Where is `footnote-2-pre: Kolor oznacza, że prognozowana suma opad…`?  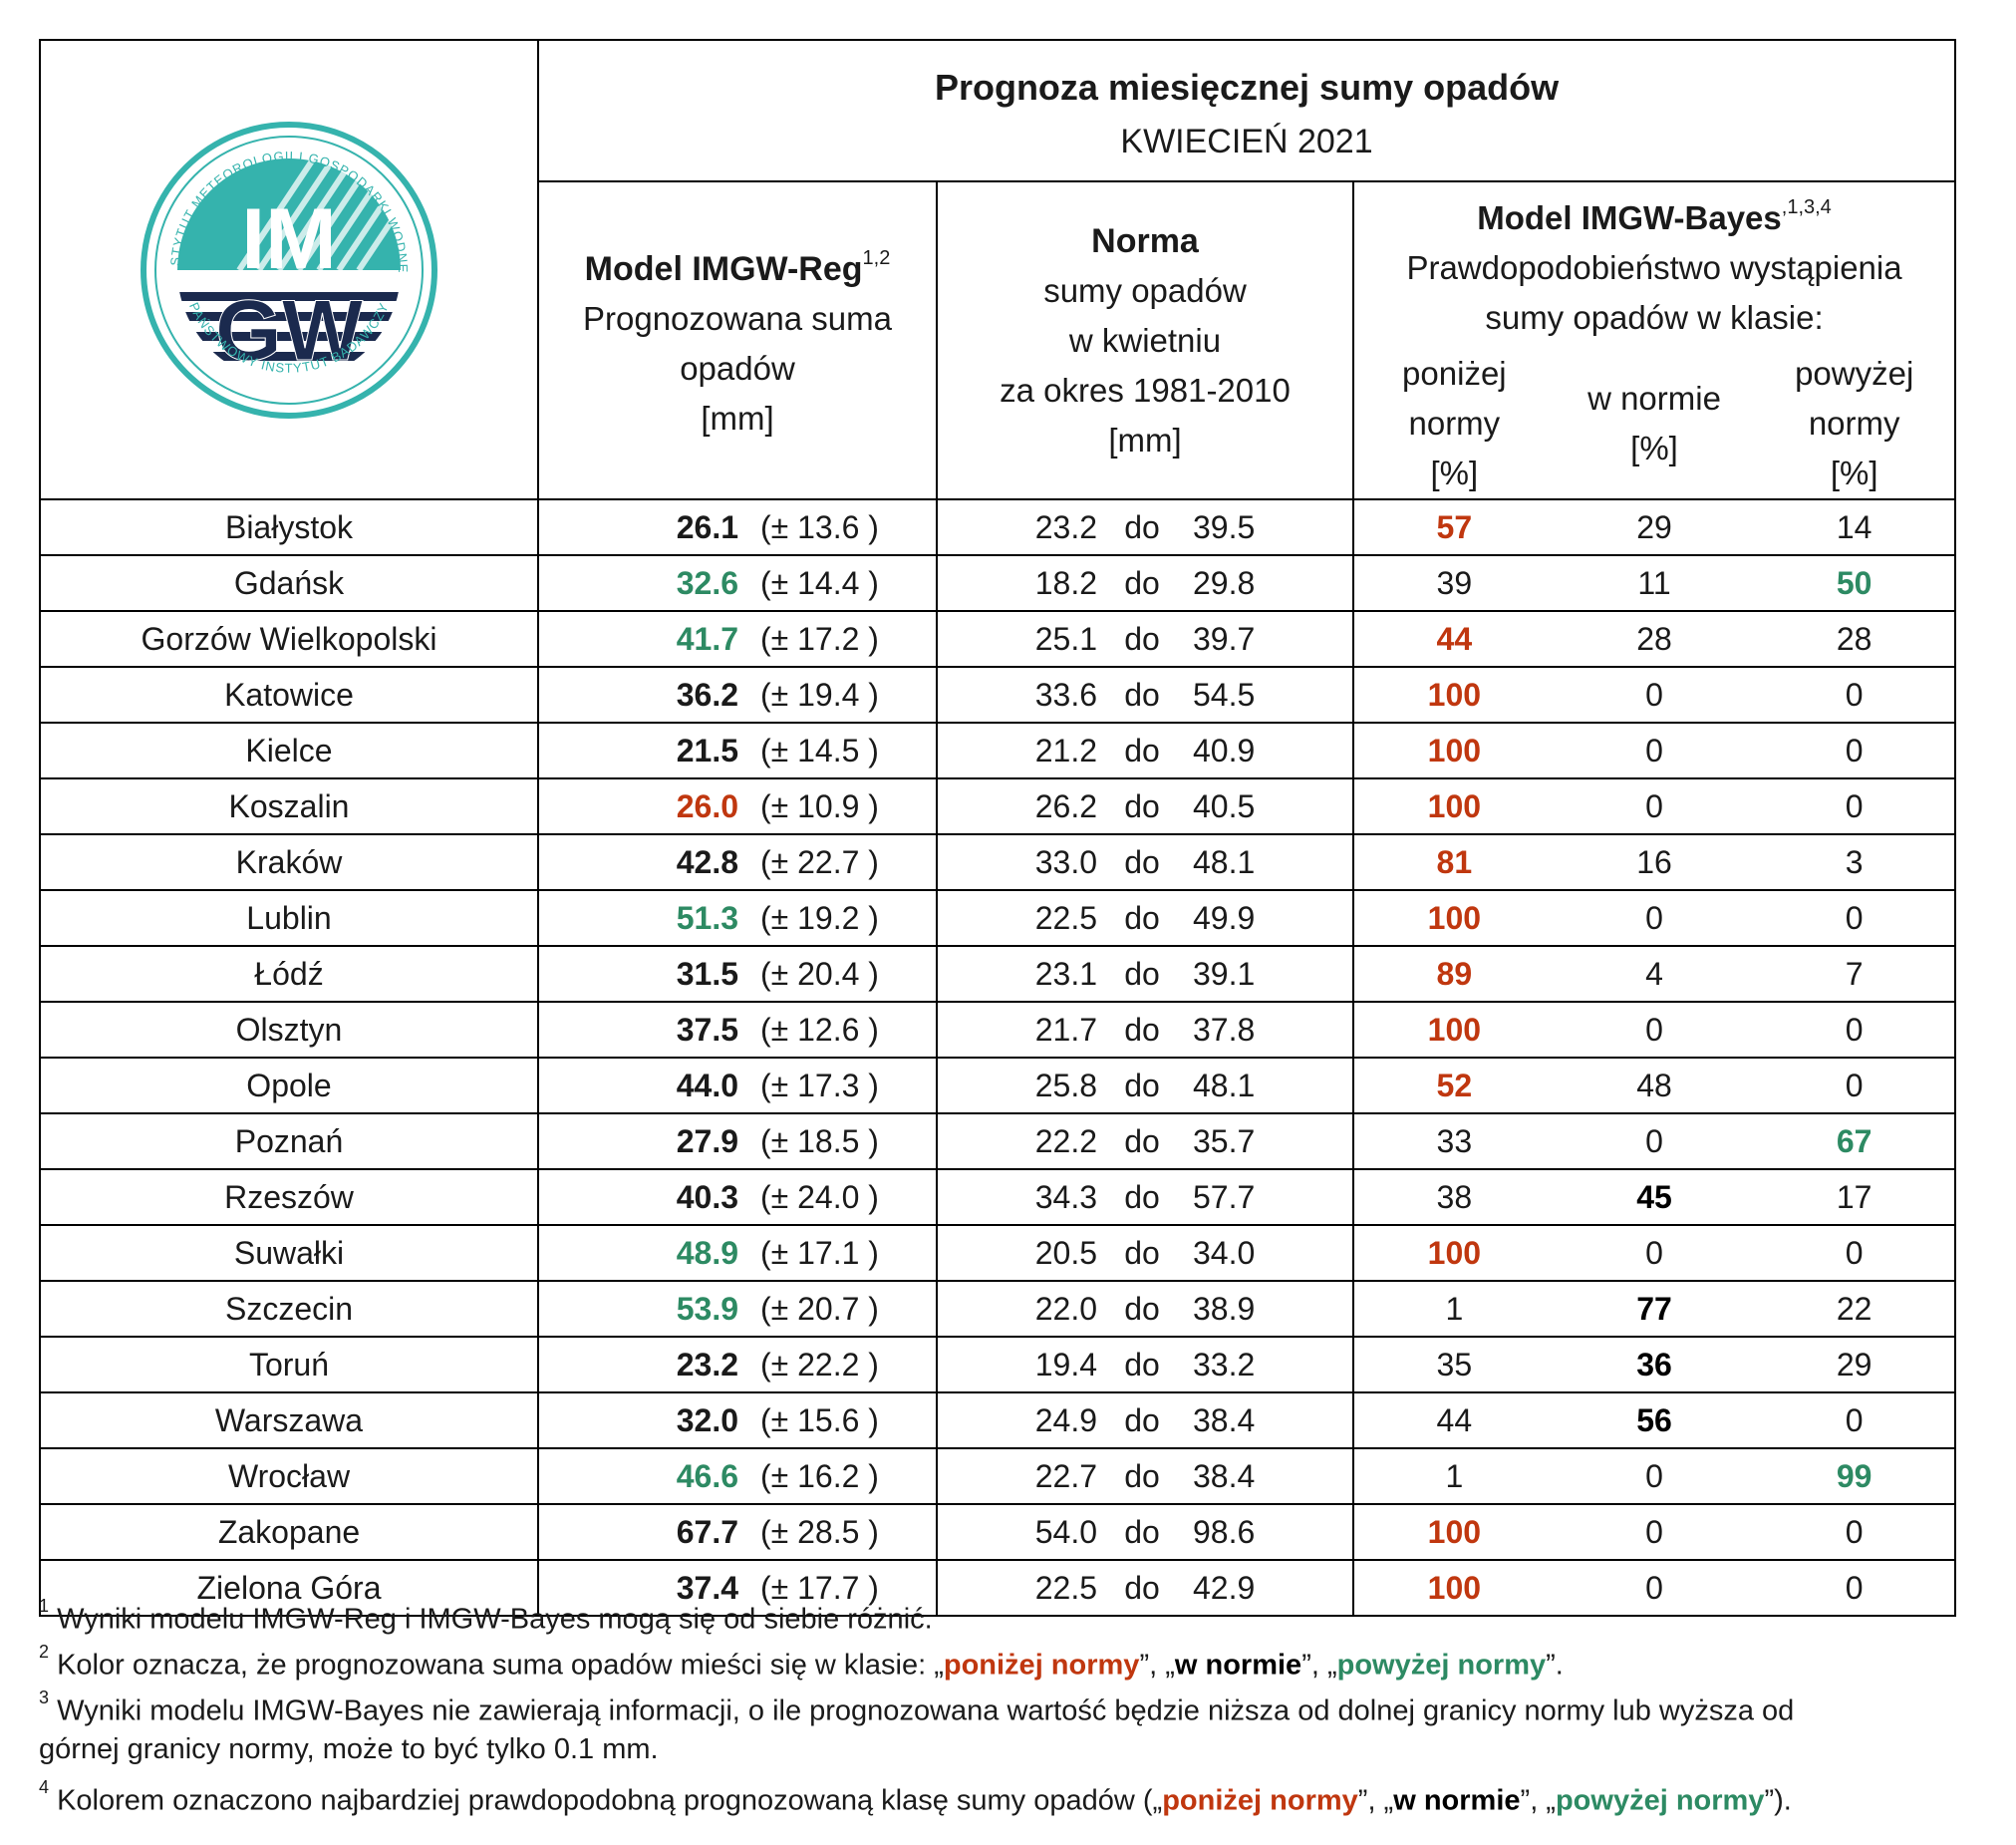
footnote-2-pre: Kolor oznacza, że prognozowana suma opad… is located at coordinates (501, 1665).